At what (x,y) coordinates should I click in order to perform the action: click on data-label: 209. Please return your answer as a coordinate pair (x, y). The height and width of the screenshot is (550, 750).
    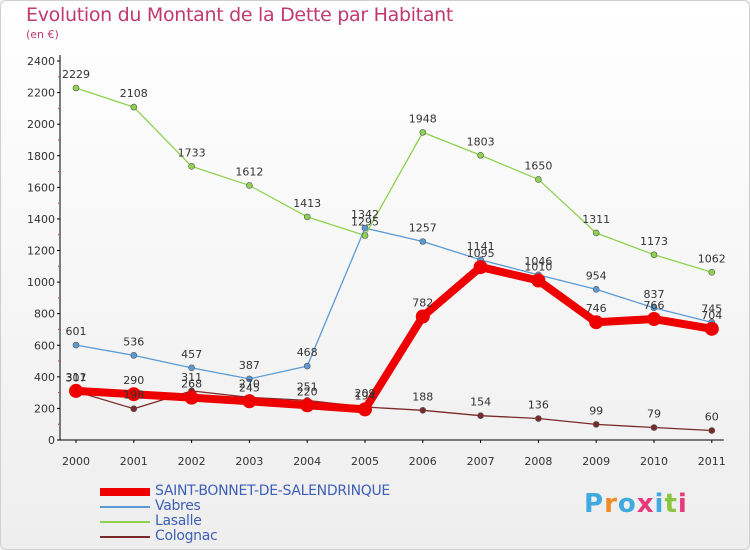
    Looking at the image, I should click on (365, 393).